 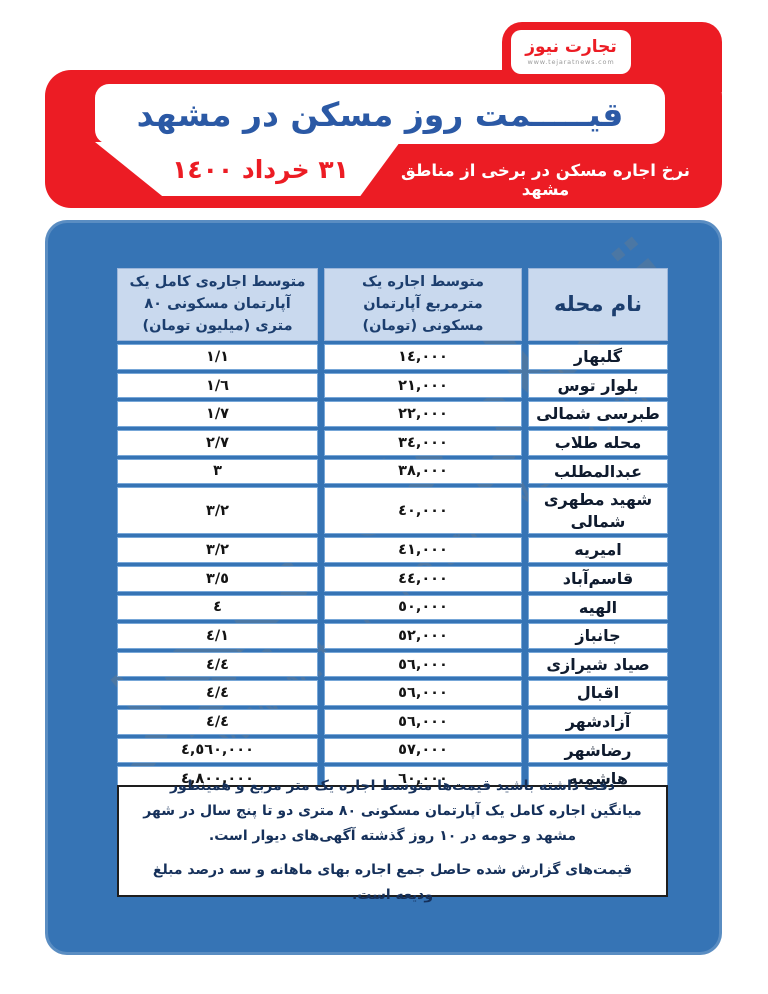 I want to click on full-rent-cell: ٤, so click(x=217, y=607).